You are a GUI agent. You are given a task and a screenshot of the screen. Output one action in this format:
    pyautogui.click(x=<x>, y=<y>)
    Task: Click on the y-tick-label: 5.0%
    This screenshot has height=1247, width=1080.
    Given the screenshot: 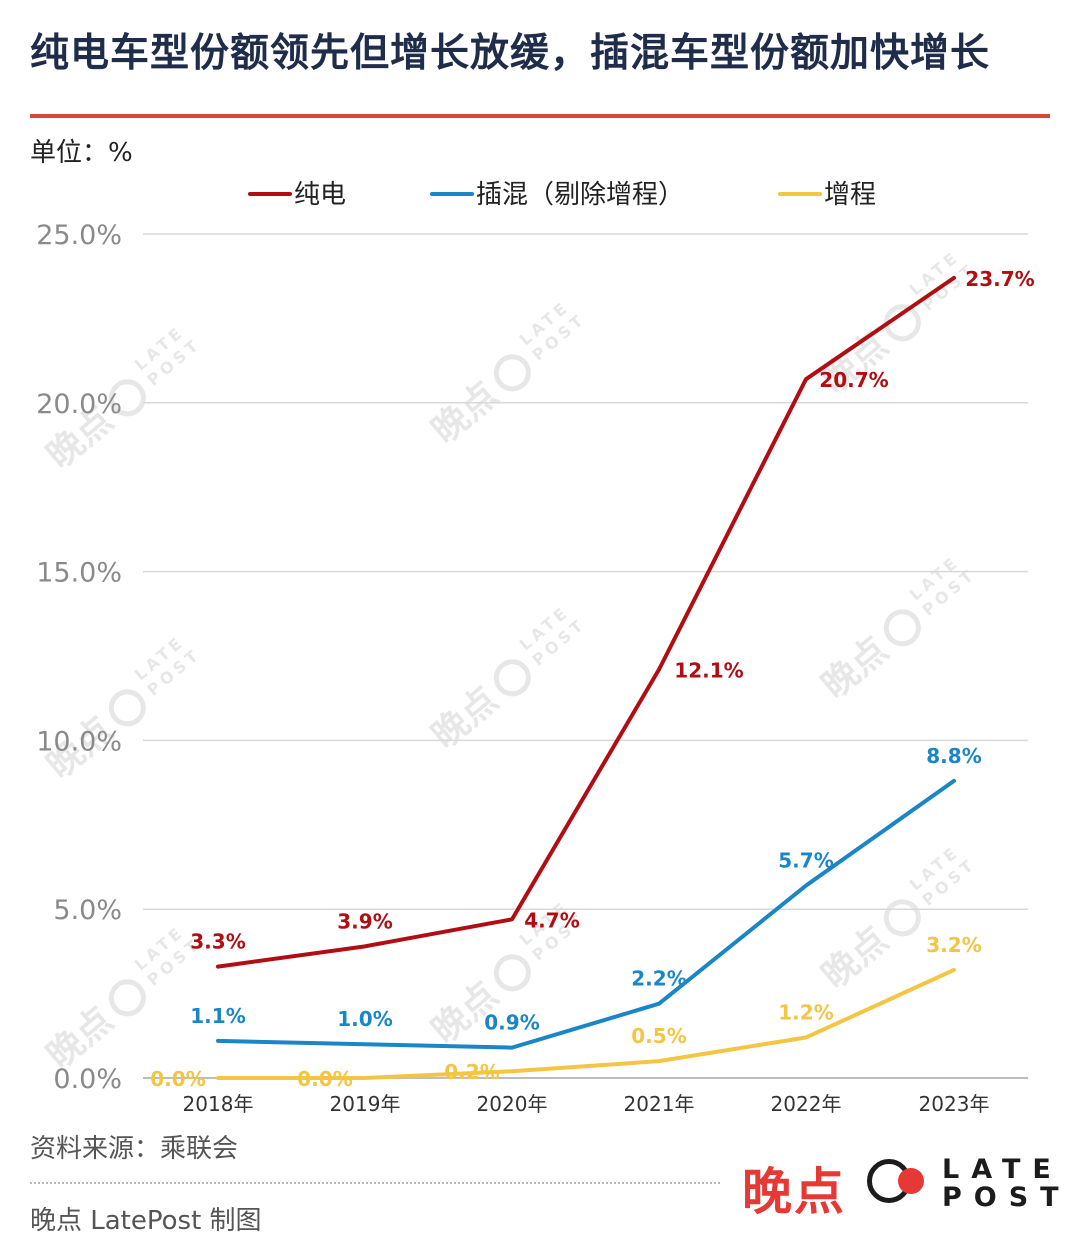 What is the action you would take?
    pyautogui.click(x=87, y=910)
    